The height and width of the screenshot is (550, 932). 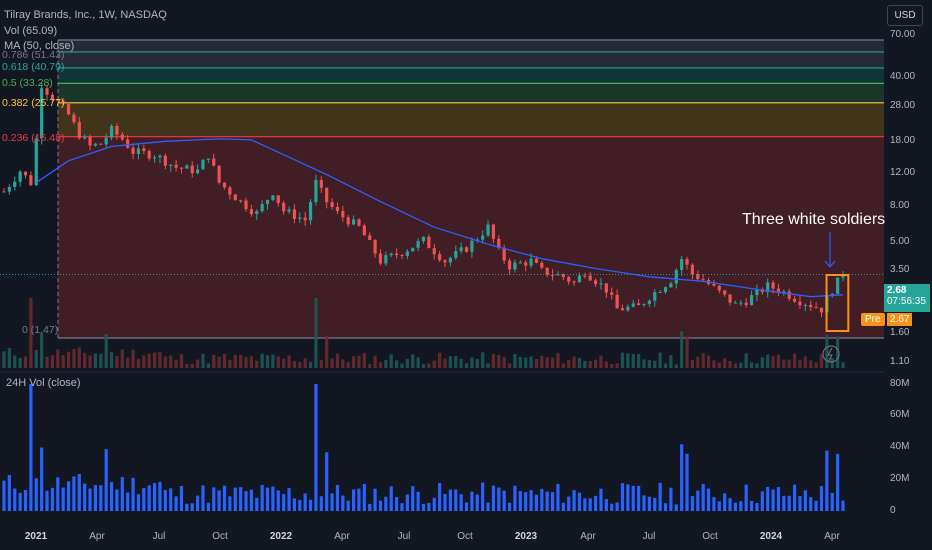 I want to click on price-tick: 8.00, so click(x=900, y=205).